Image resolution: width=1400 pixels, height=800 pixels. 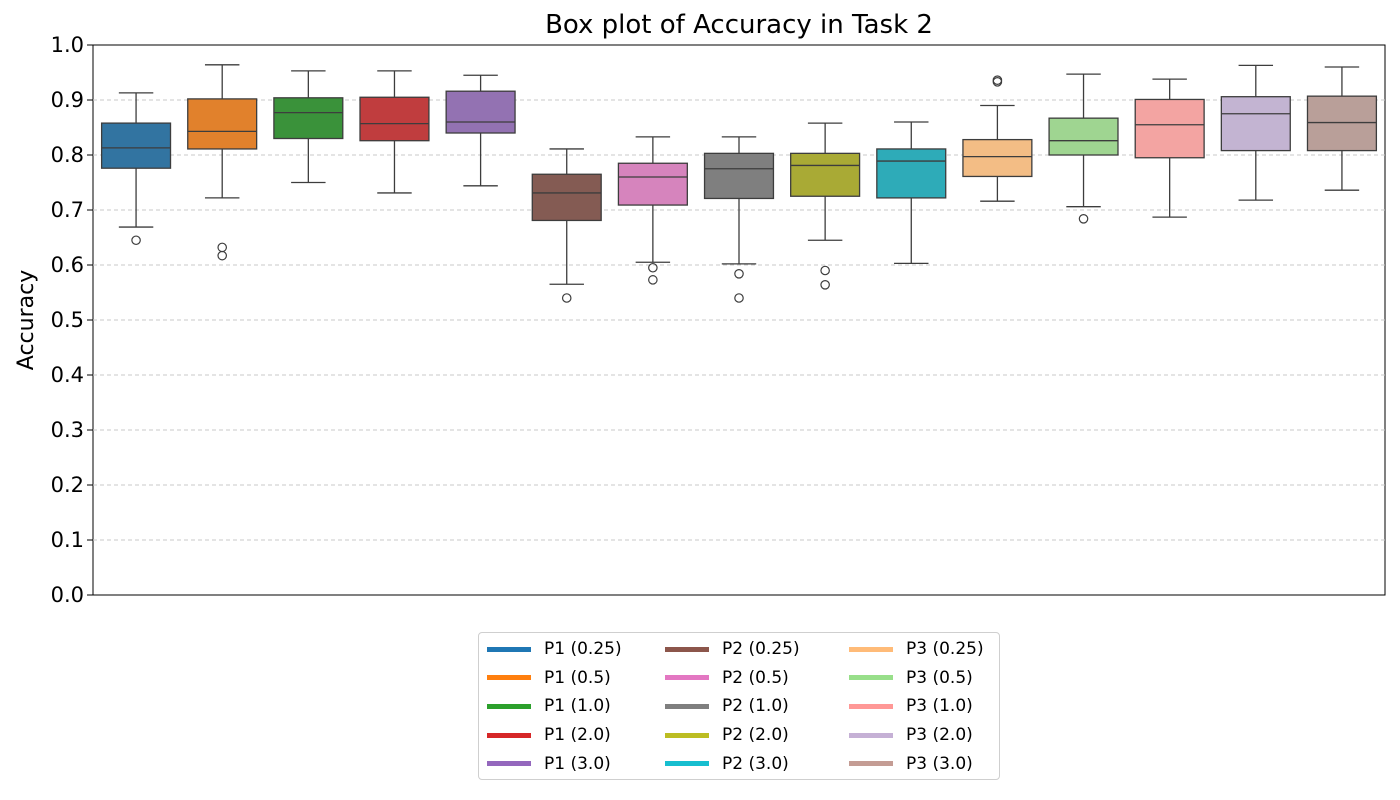 I want to click on legend-label: P2 (0.5), so click(x=755, y=677).